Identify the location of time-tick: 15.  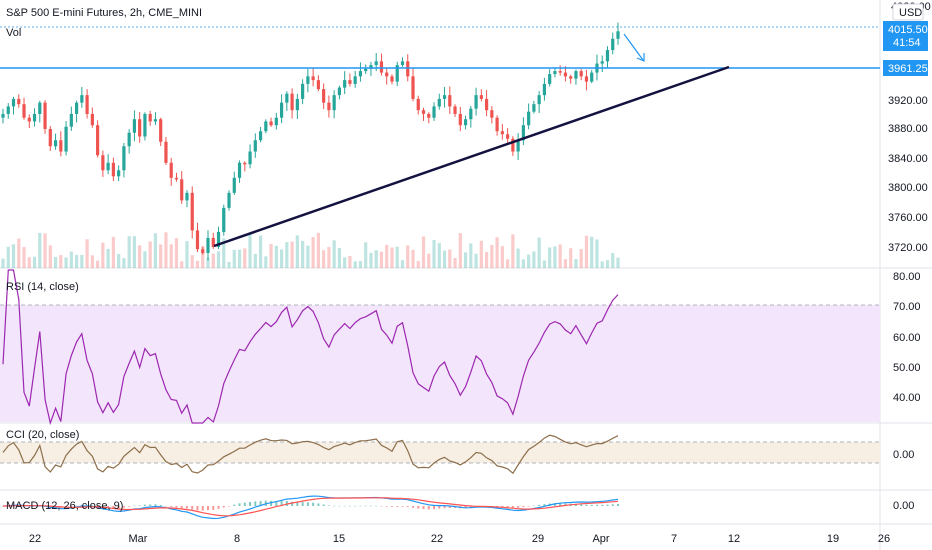
(339, 539).